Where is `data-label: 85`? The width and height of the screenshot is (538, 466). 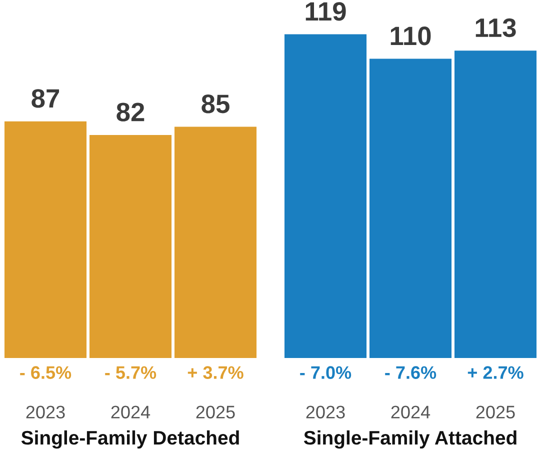 data-label: 85 is located at coordinates (216, 104).